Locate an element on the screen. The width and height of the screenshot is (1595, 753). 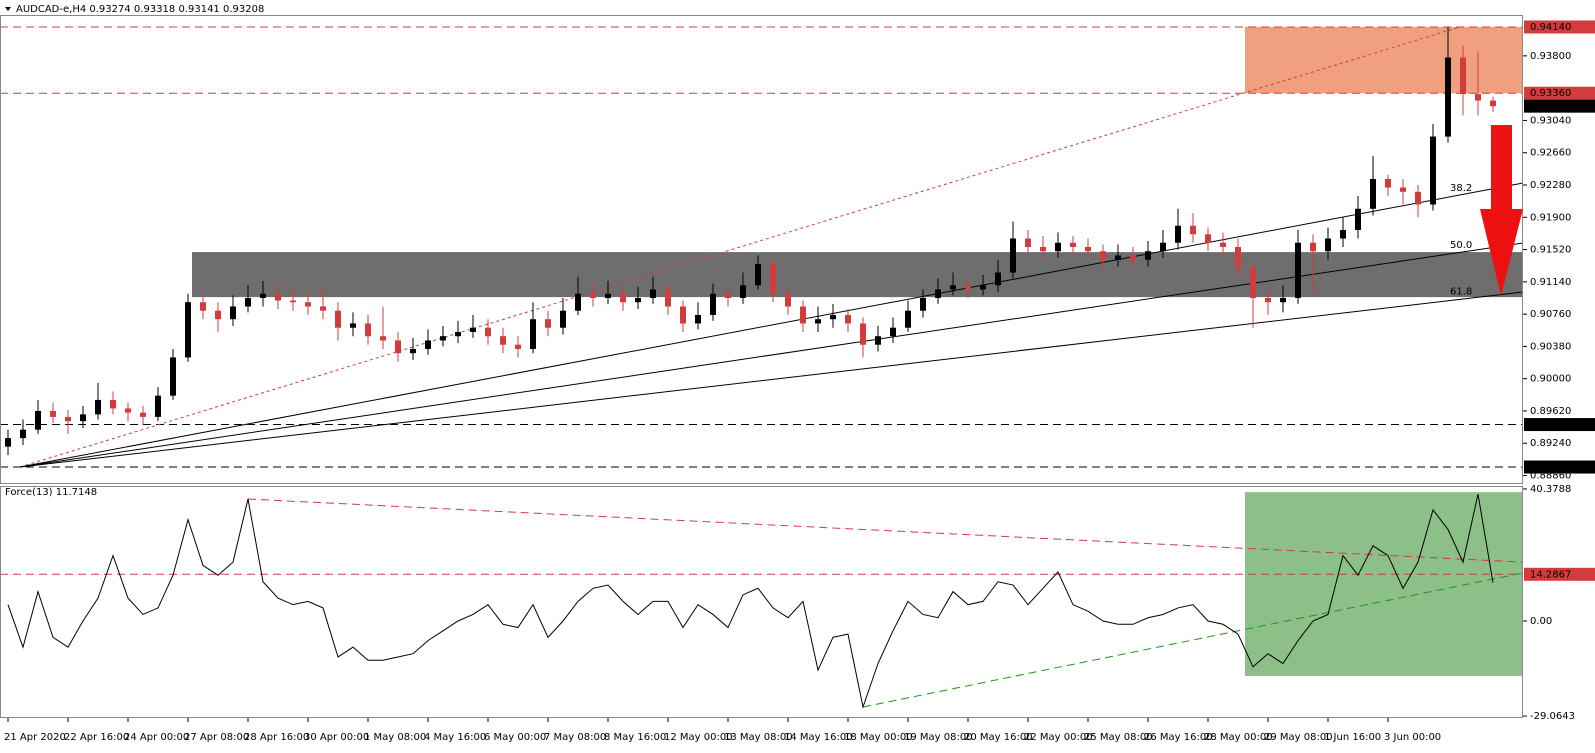
y-tick-label: 0.91900 is located at coordinates (1550, 217).